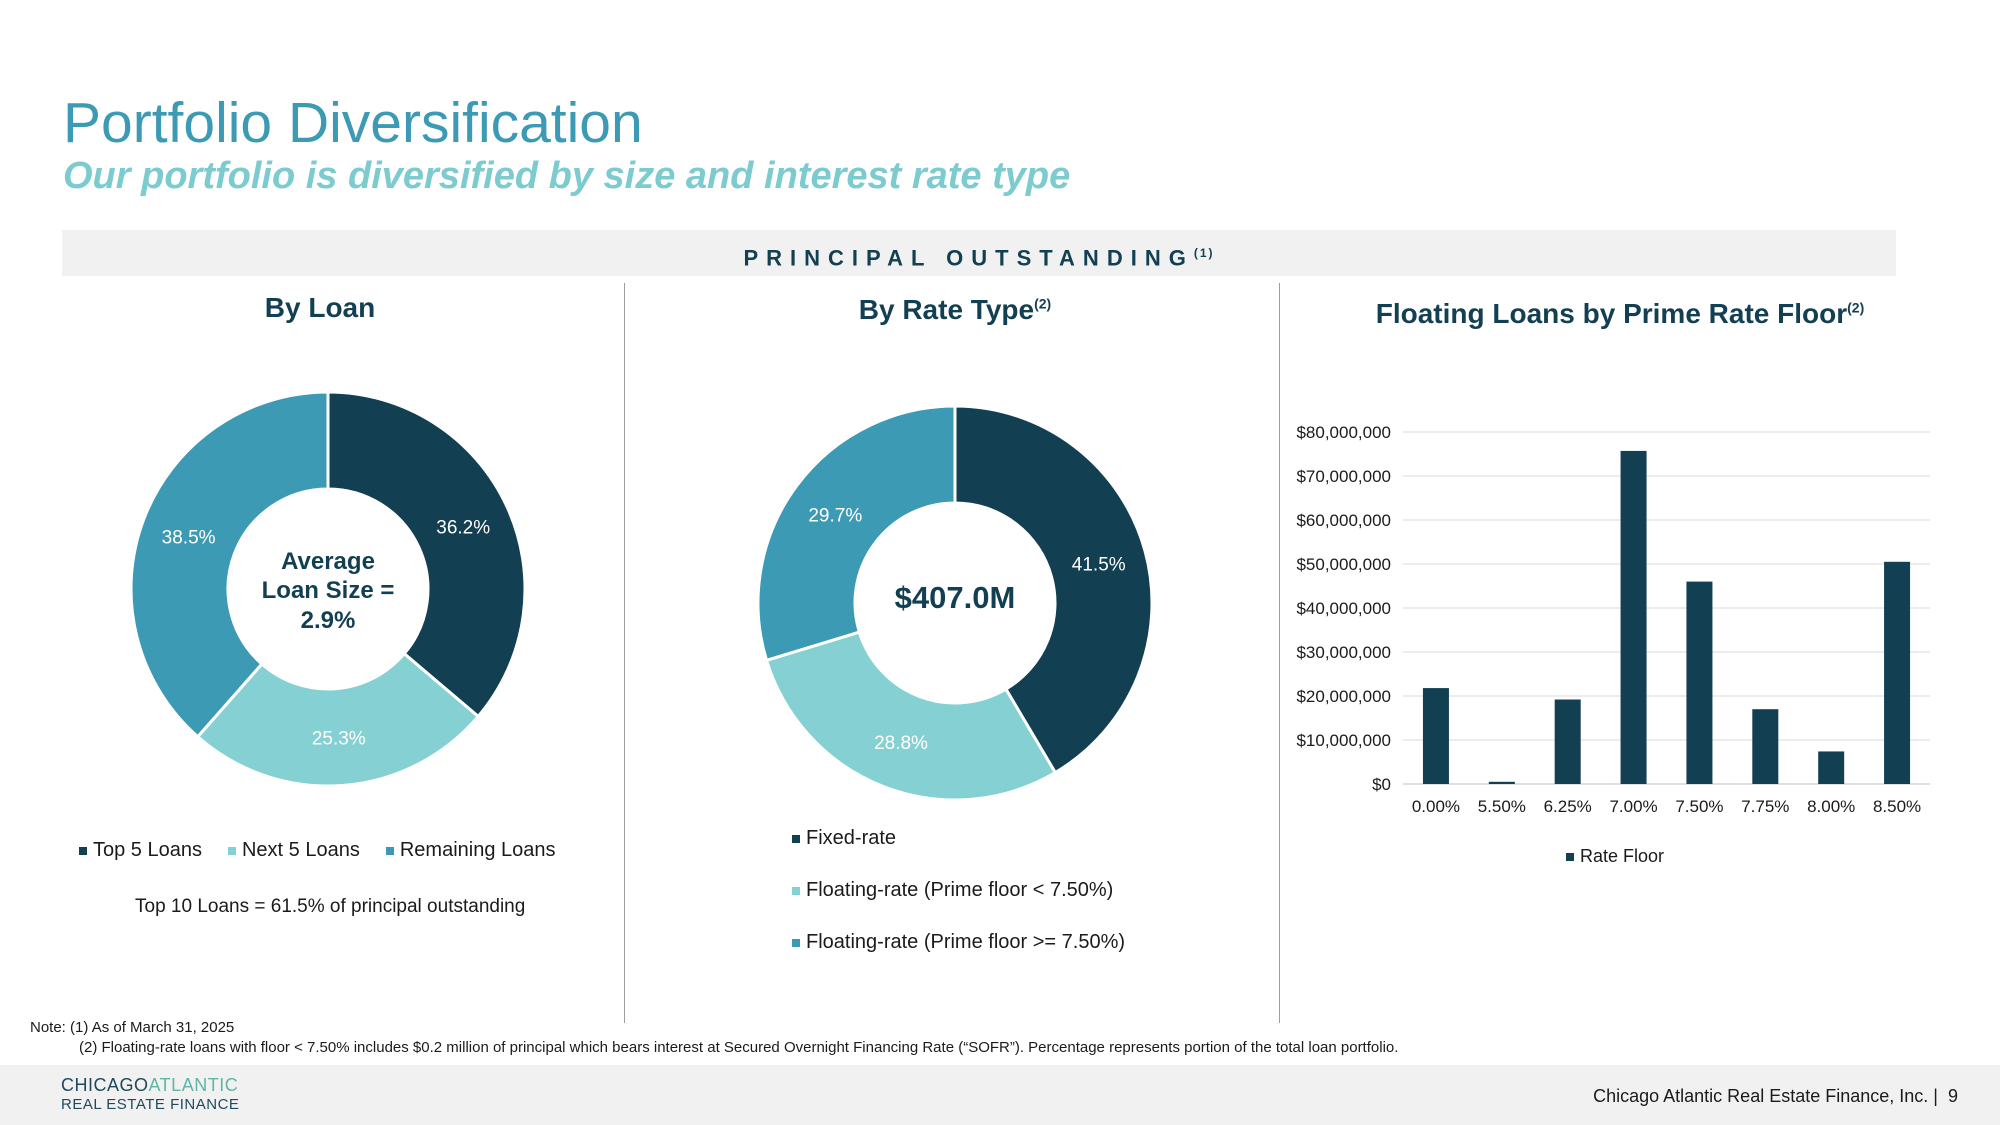 The height and width of the screenshot is (1125, 2000). I want to click on legend-label: Top 5 Loans, so click(147, 850).